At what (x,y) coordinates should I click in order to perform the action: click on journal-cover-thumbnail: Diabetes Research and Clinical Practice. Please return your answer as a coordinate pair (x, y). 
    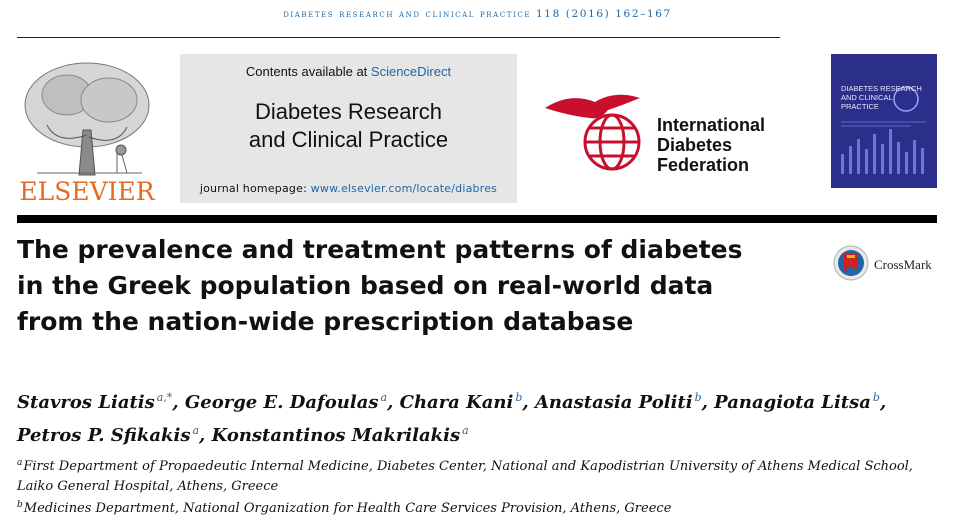
    Looking at the image, I should click on (884, 121).